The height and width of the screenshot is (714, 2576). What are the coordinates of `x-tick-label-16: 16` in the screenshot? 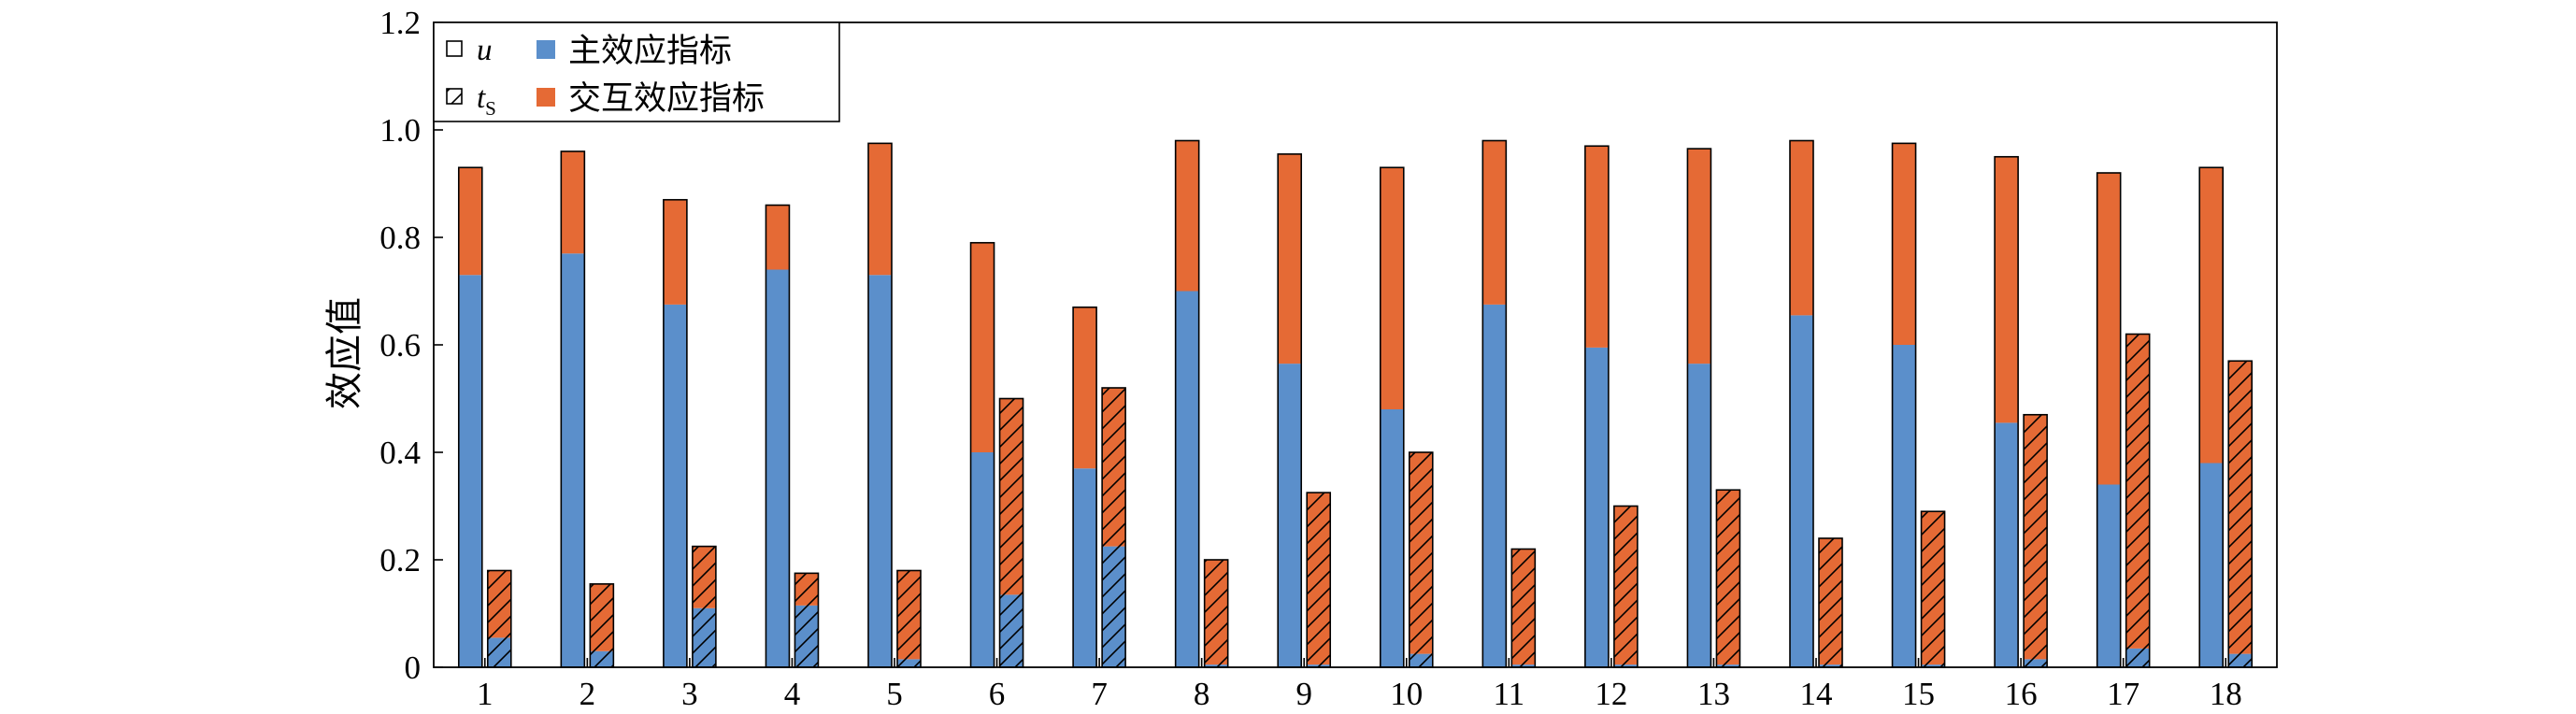 It's located at (2021, 694).